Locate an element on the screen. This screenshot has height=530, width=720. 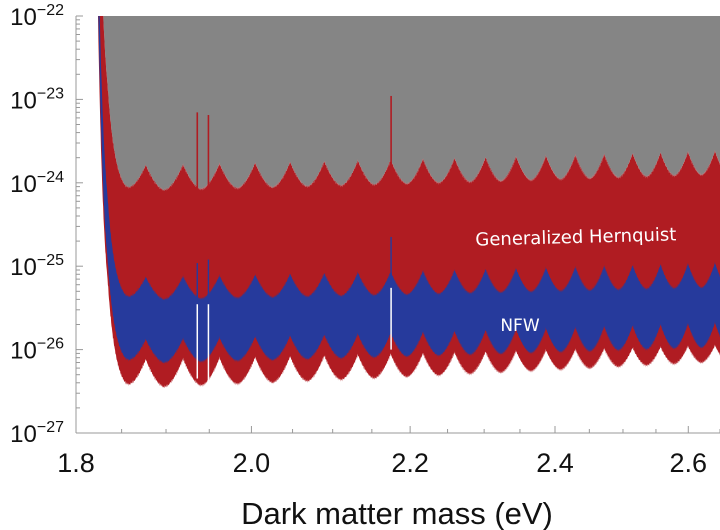
x-axis-label: Dark matter mass (eV) is located at coordinates (397, 513).